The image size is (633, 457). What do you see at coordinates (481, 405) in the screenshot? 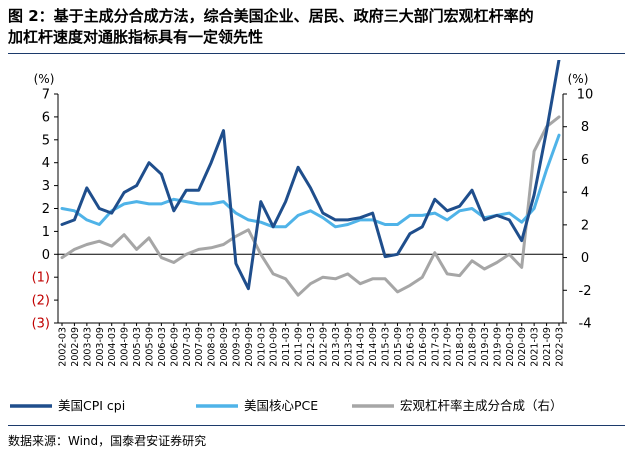
I see `legend-label: 宏观杠杆率主成分合成（右）` at bounding box center [481, 405].